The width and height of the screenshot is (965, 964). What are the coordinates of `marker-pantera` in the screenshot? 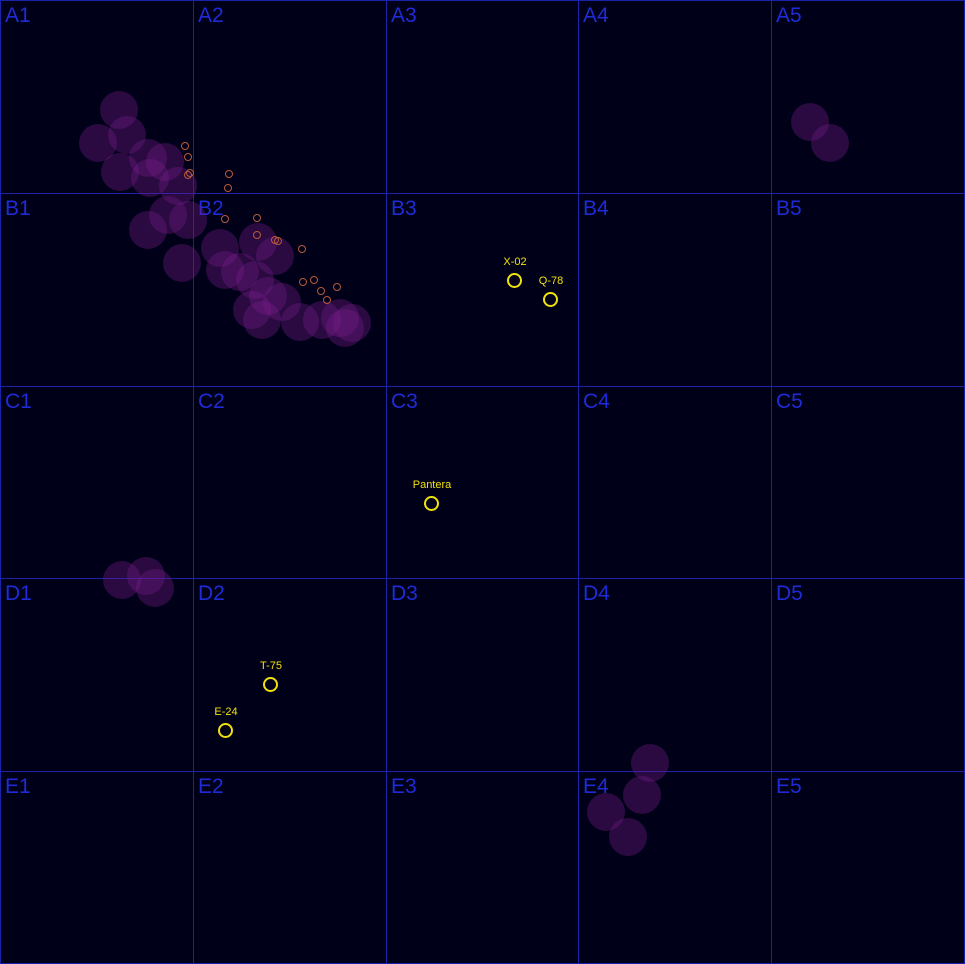 It's located at (431, 503).